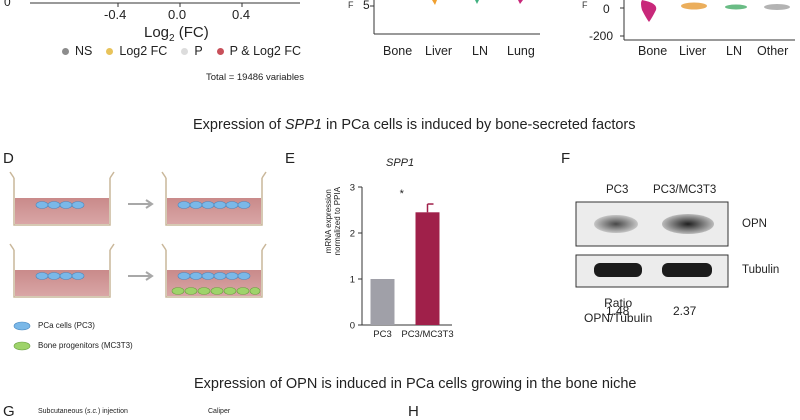 The width and height of the screenshot is (800, 420). What do you see at coordinates (382, 334) in the screenshot?
I see `x-tick-label: PC3` at bounding box center [382, 334].